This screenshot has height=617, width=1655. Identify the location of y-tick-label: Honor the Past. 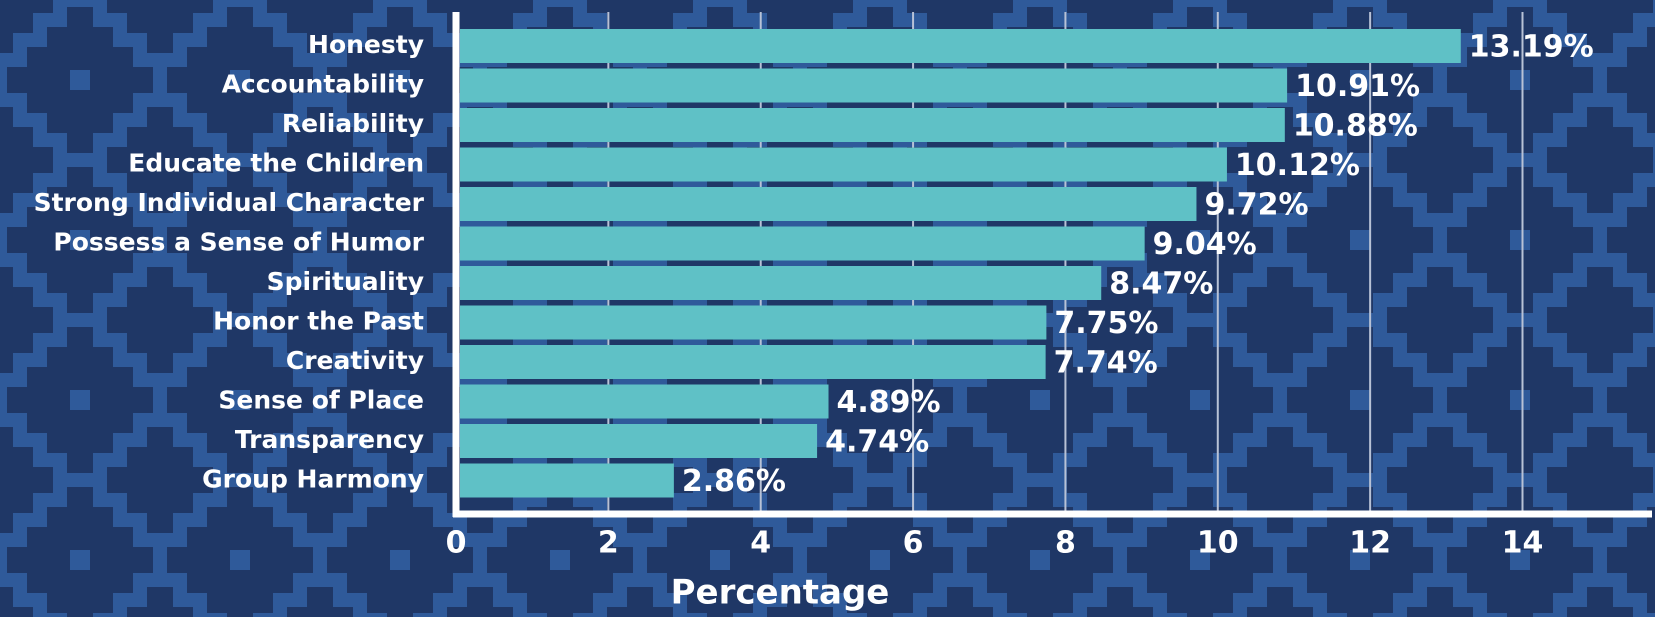
(318, 321).